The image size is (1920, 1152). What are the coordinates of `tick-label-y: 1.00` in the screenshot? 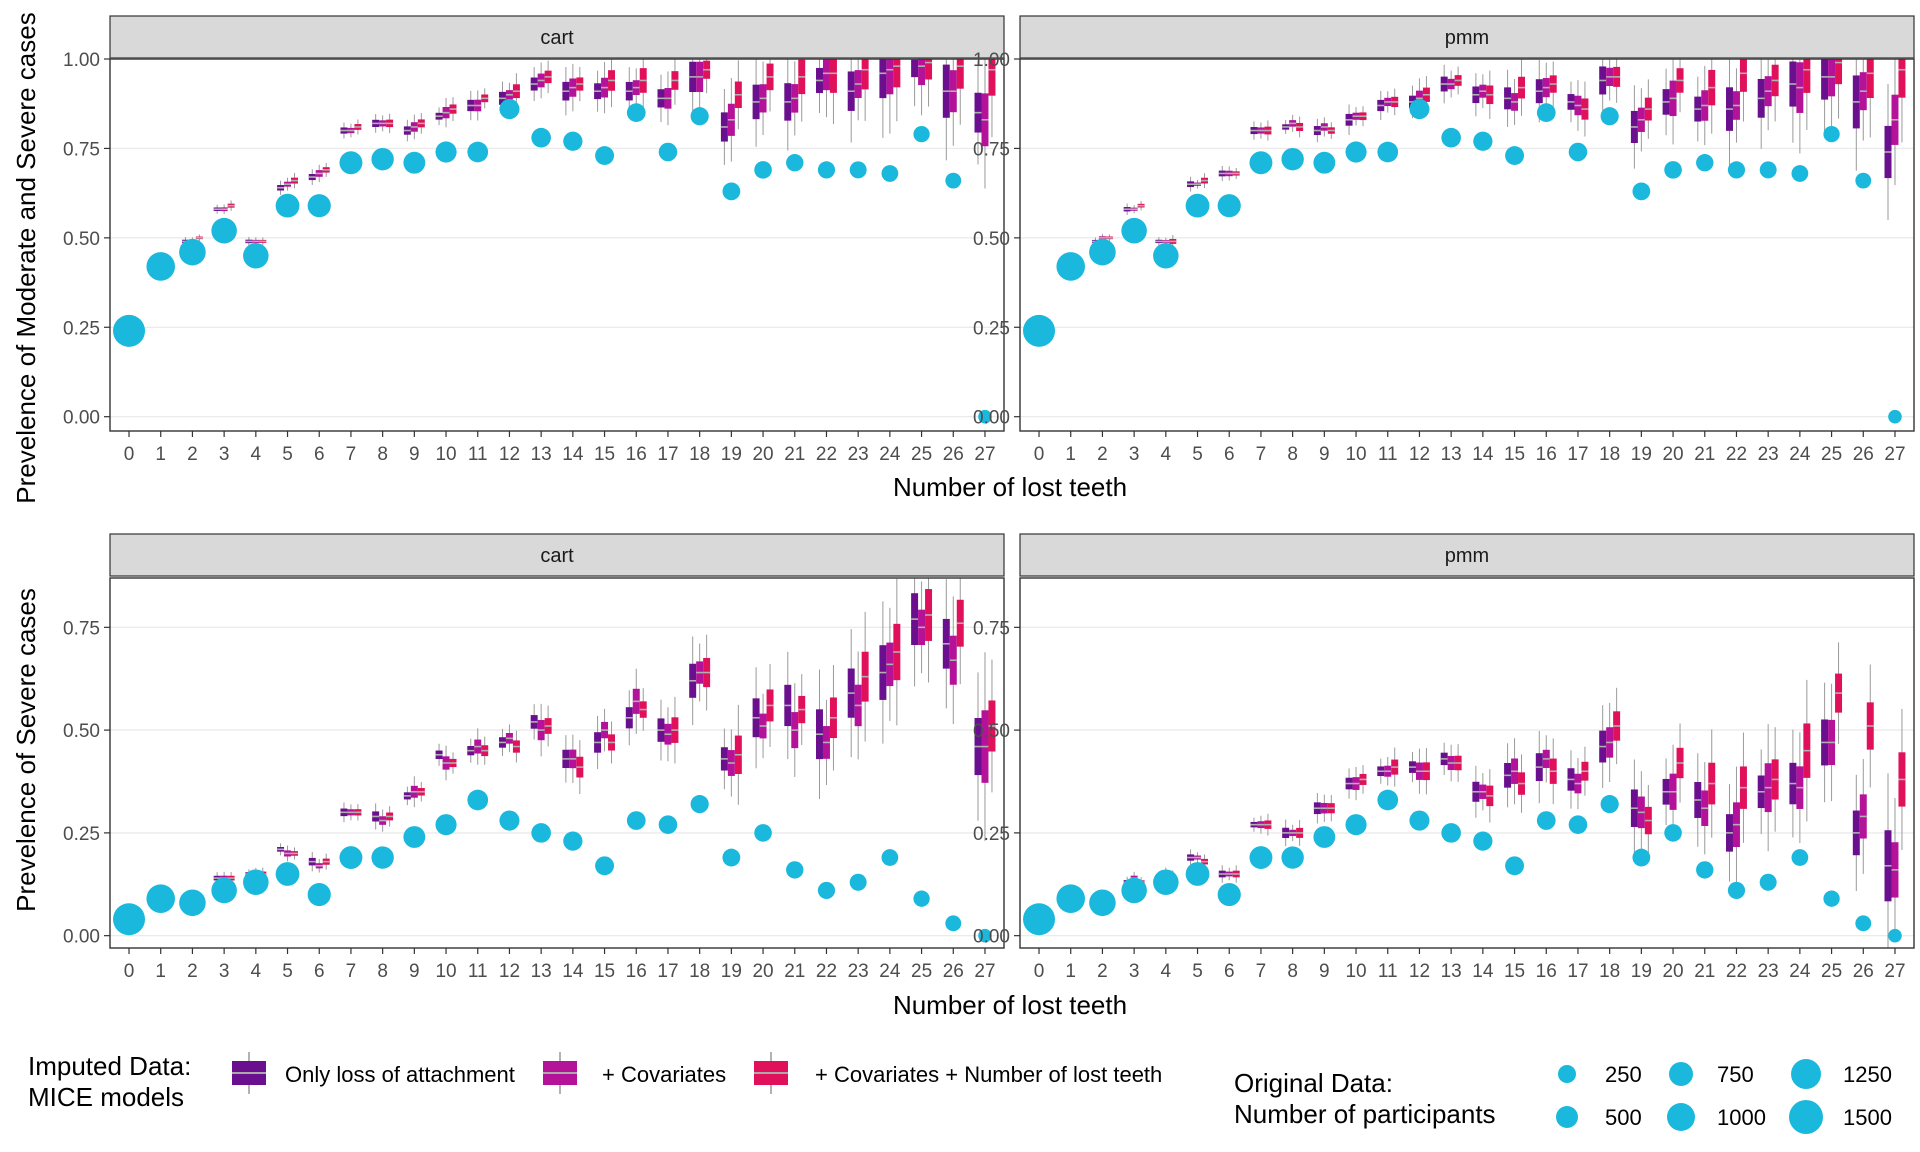 It's located at (991, 60).